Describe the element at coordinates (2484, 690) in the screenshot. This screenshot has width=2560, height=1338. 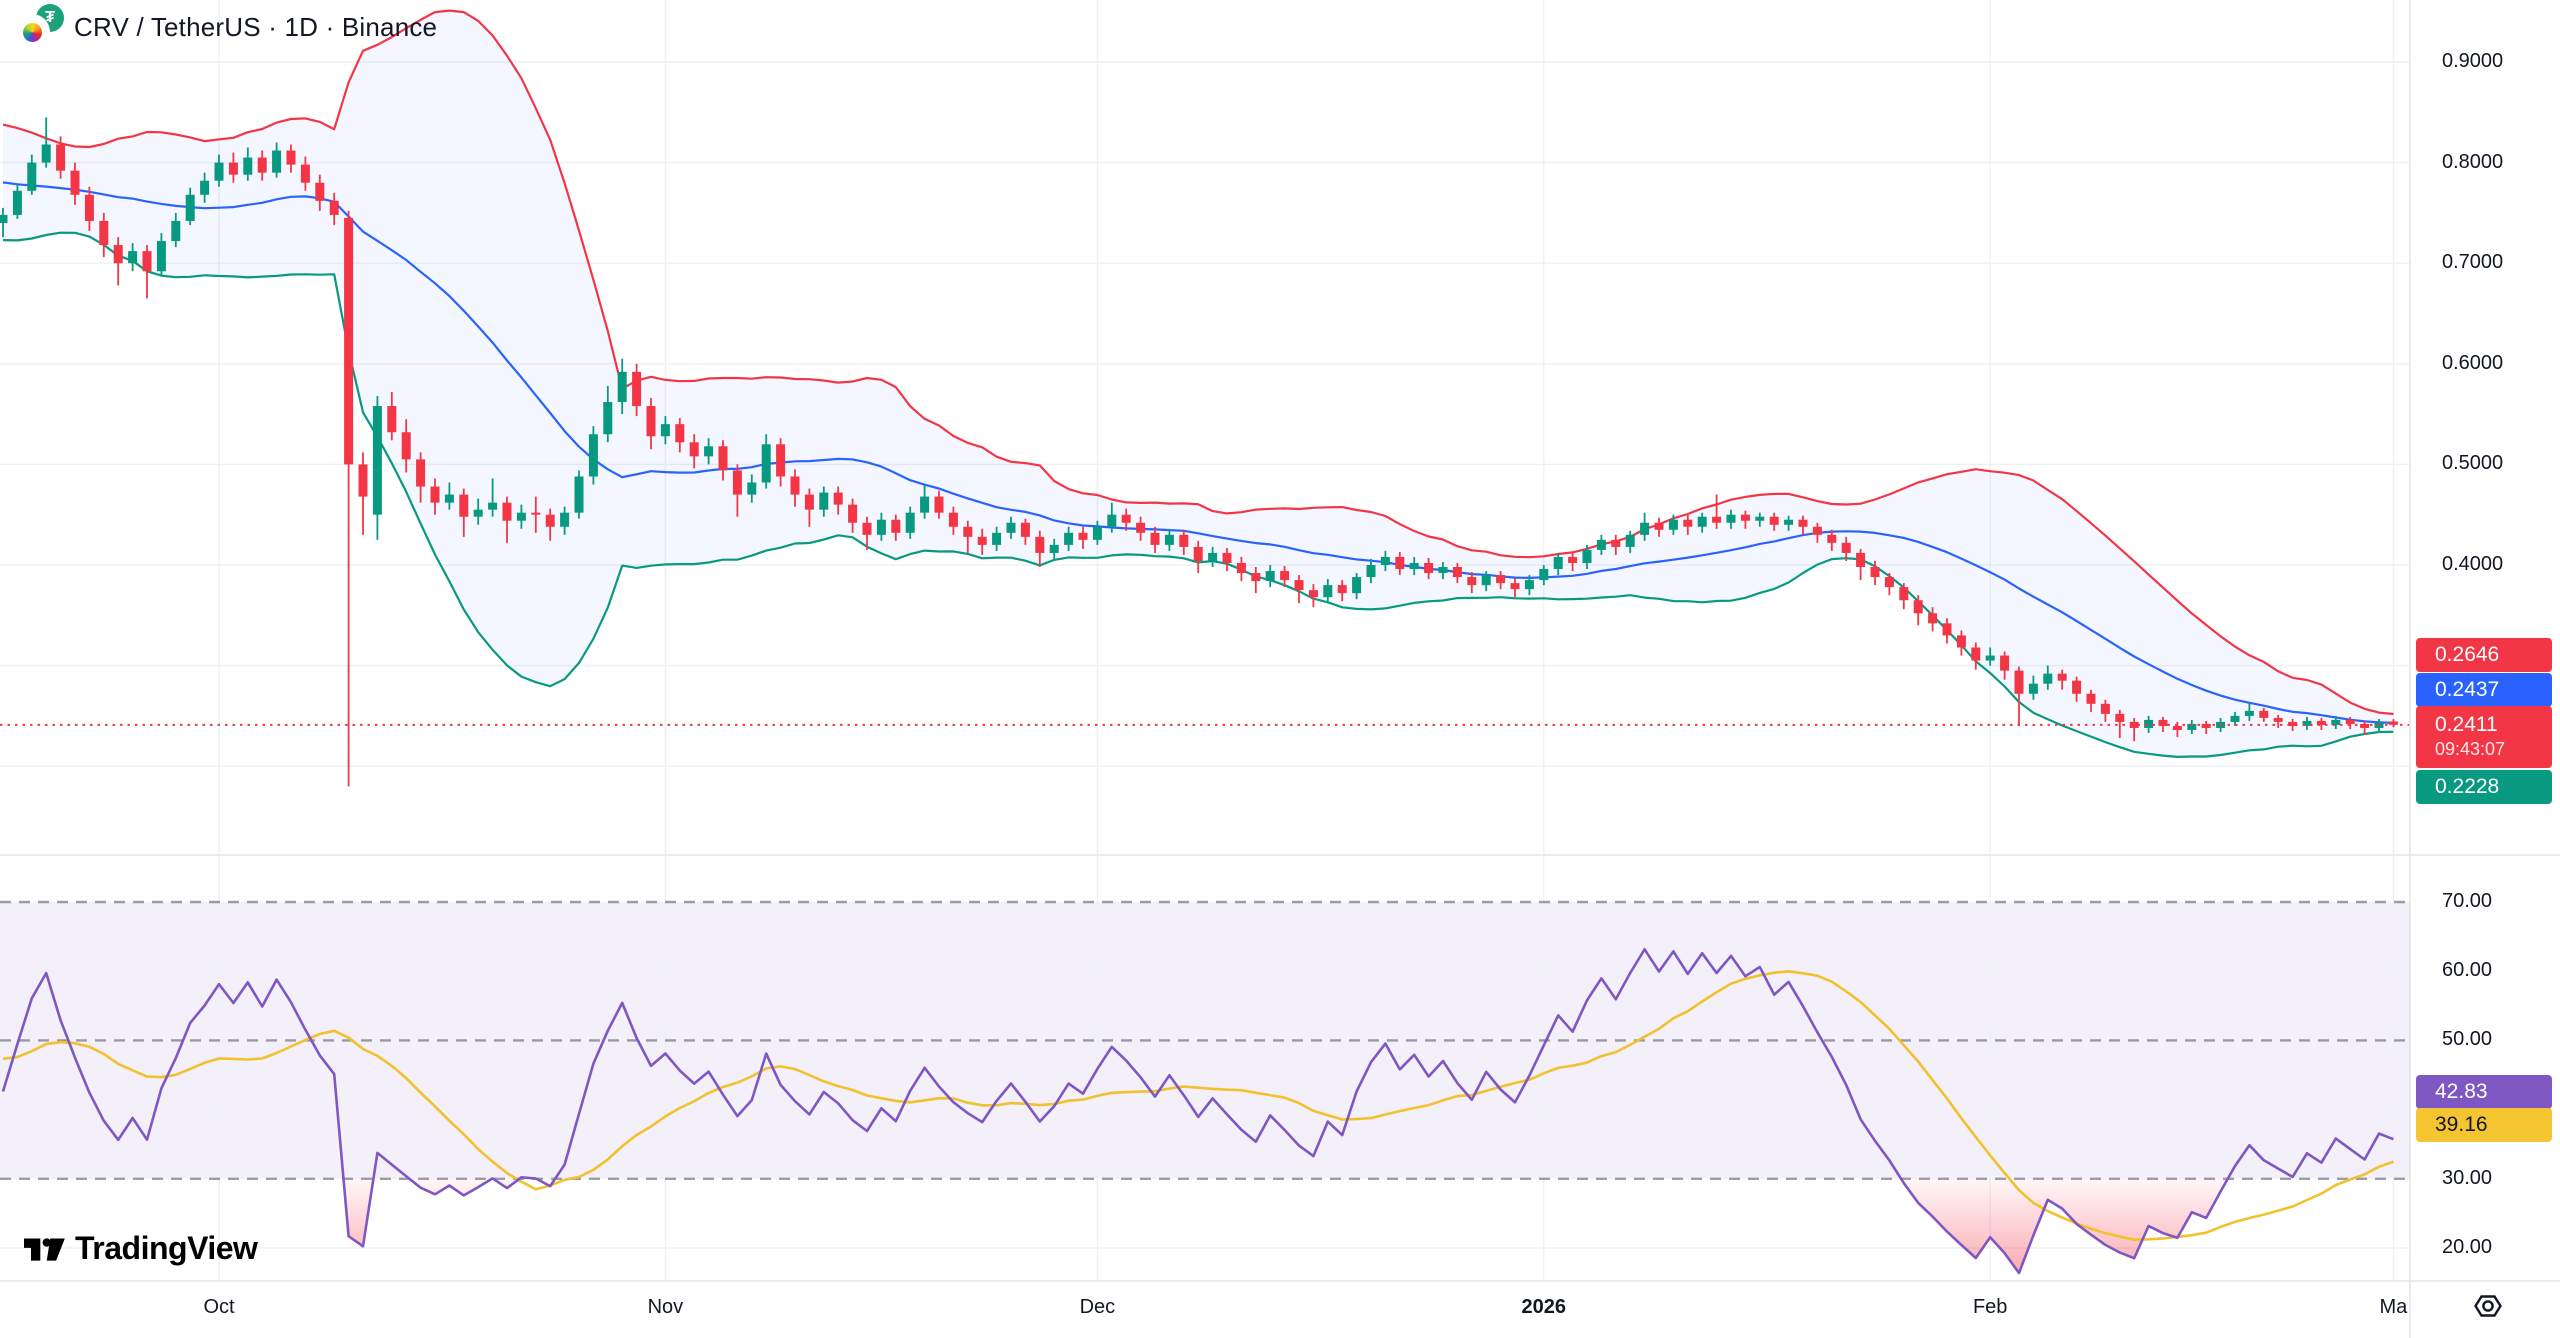
I see `bb-basis-tag: 0.2437` at that location.